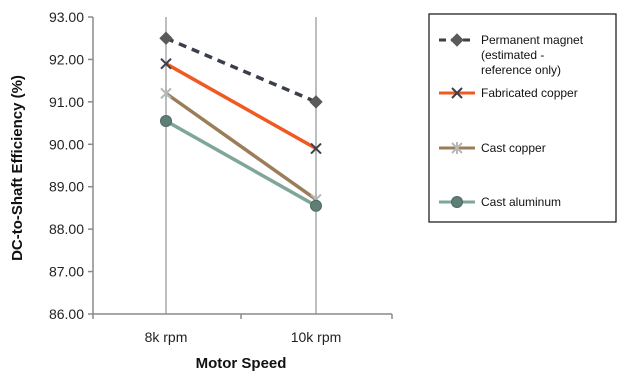 Image resolution: width=623 pixels, height=374 pixels. I want to click on legend-entry-3: Cast copper, so click(492, 148).